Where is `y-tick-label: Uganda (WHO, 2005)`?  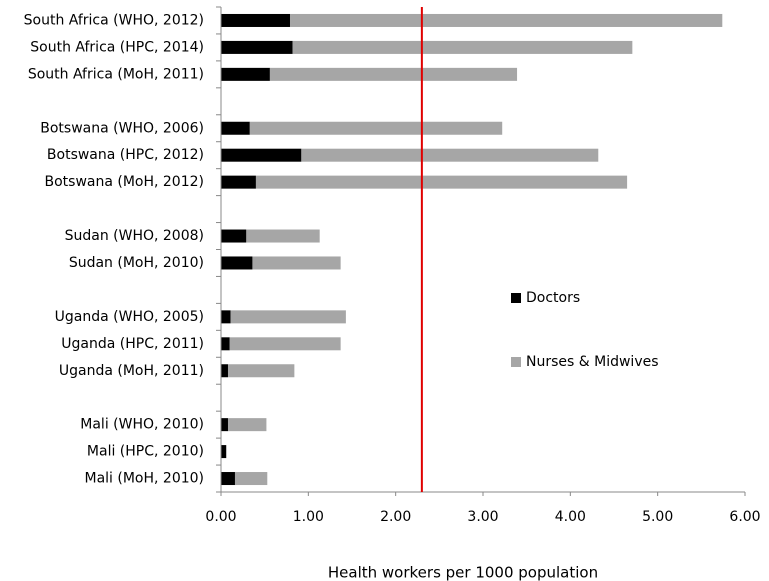 y-tick-label: Uganda (WHO, 2005) is located at coordinates (129, 317).